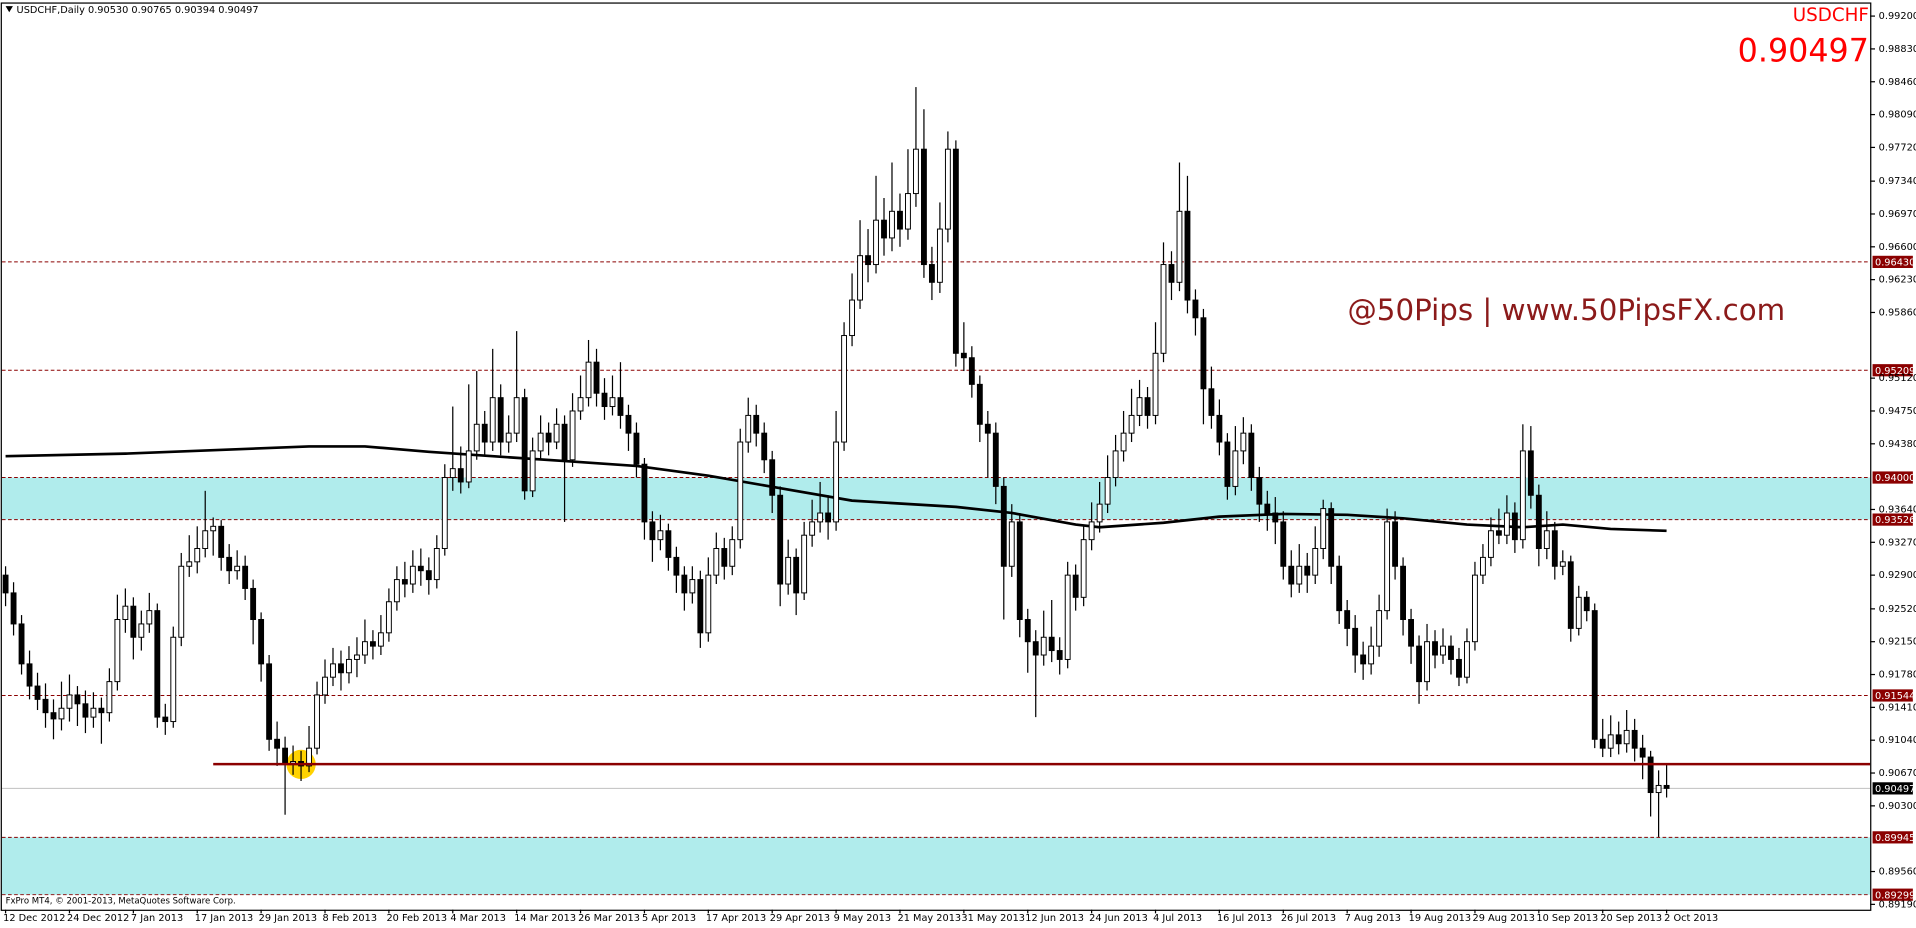 This screenshot has width=1916, height=928. I want to click on x-tick-label: 29 Apr 2013, so click(800, 918).